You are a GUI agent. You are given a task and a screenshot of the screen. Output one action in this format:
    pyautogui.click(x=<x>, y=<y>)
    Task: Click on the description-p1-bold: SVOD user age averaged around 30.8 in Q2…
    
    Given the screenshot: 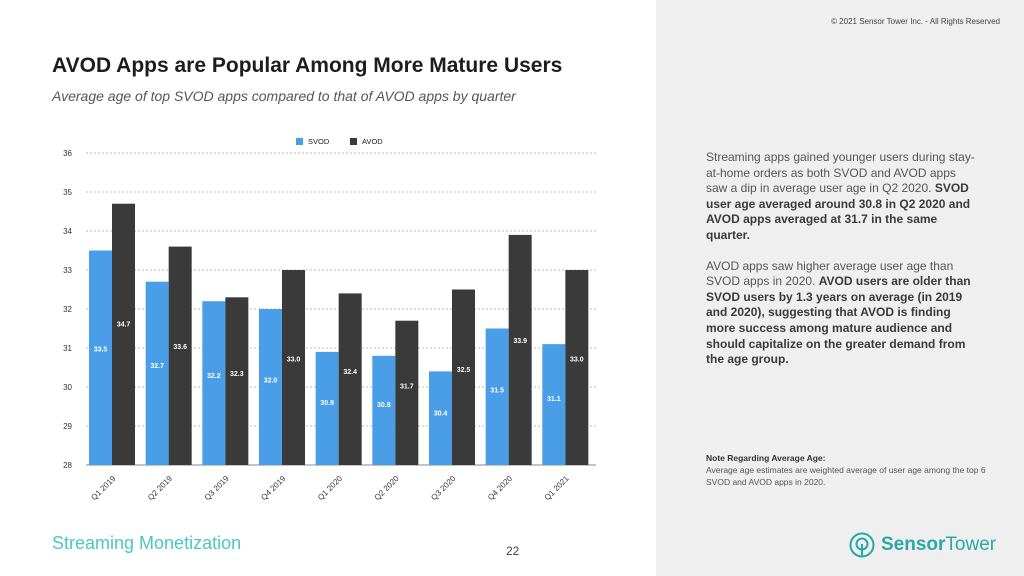 What is the action you would take?
    pyautogui.click(x=838, y=211)
    